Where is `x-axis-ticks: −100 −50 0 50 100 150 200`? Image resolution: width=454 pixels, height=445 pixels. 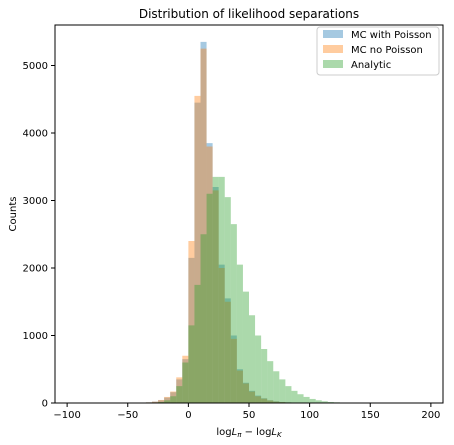
x-axis-ticks: −100 −50 0 50 100 150 200 is located at coordinates (246, 412).